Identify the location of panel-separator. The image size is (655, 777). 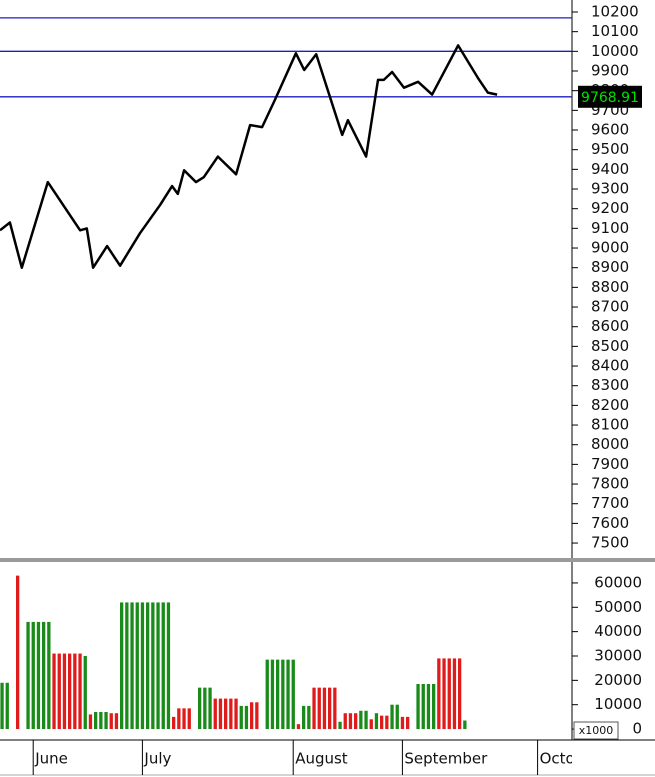
(327, 560).